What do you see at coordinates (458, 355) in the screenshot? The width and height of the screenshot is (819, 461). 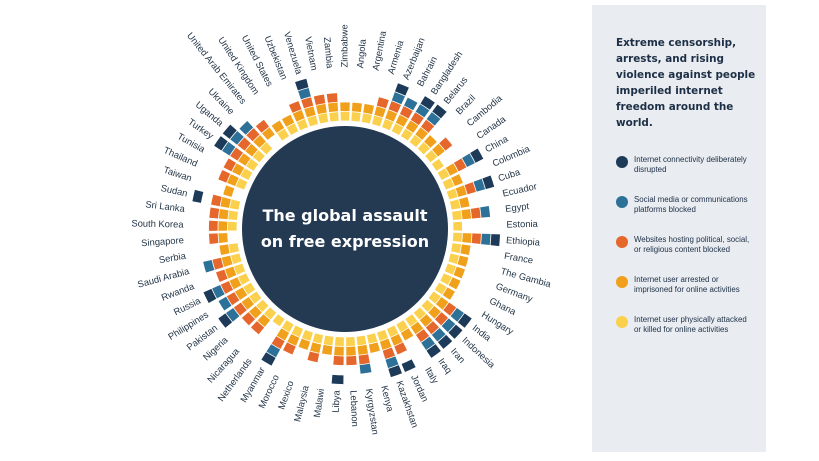 I see `country-label: Iran` at bounding box center [458, 355].